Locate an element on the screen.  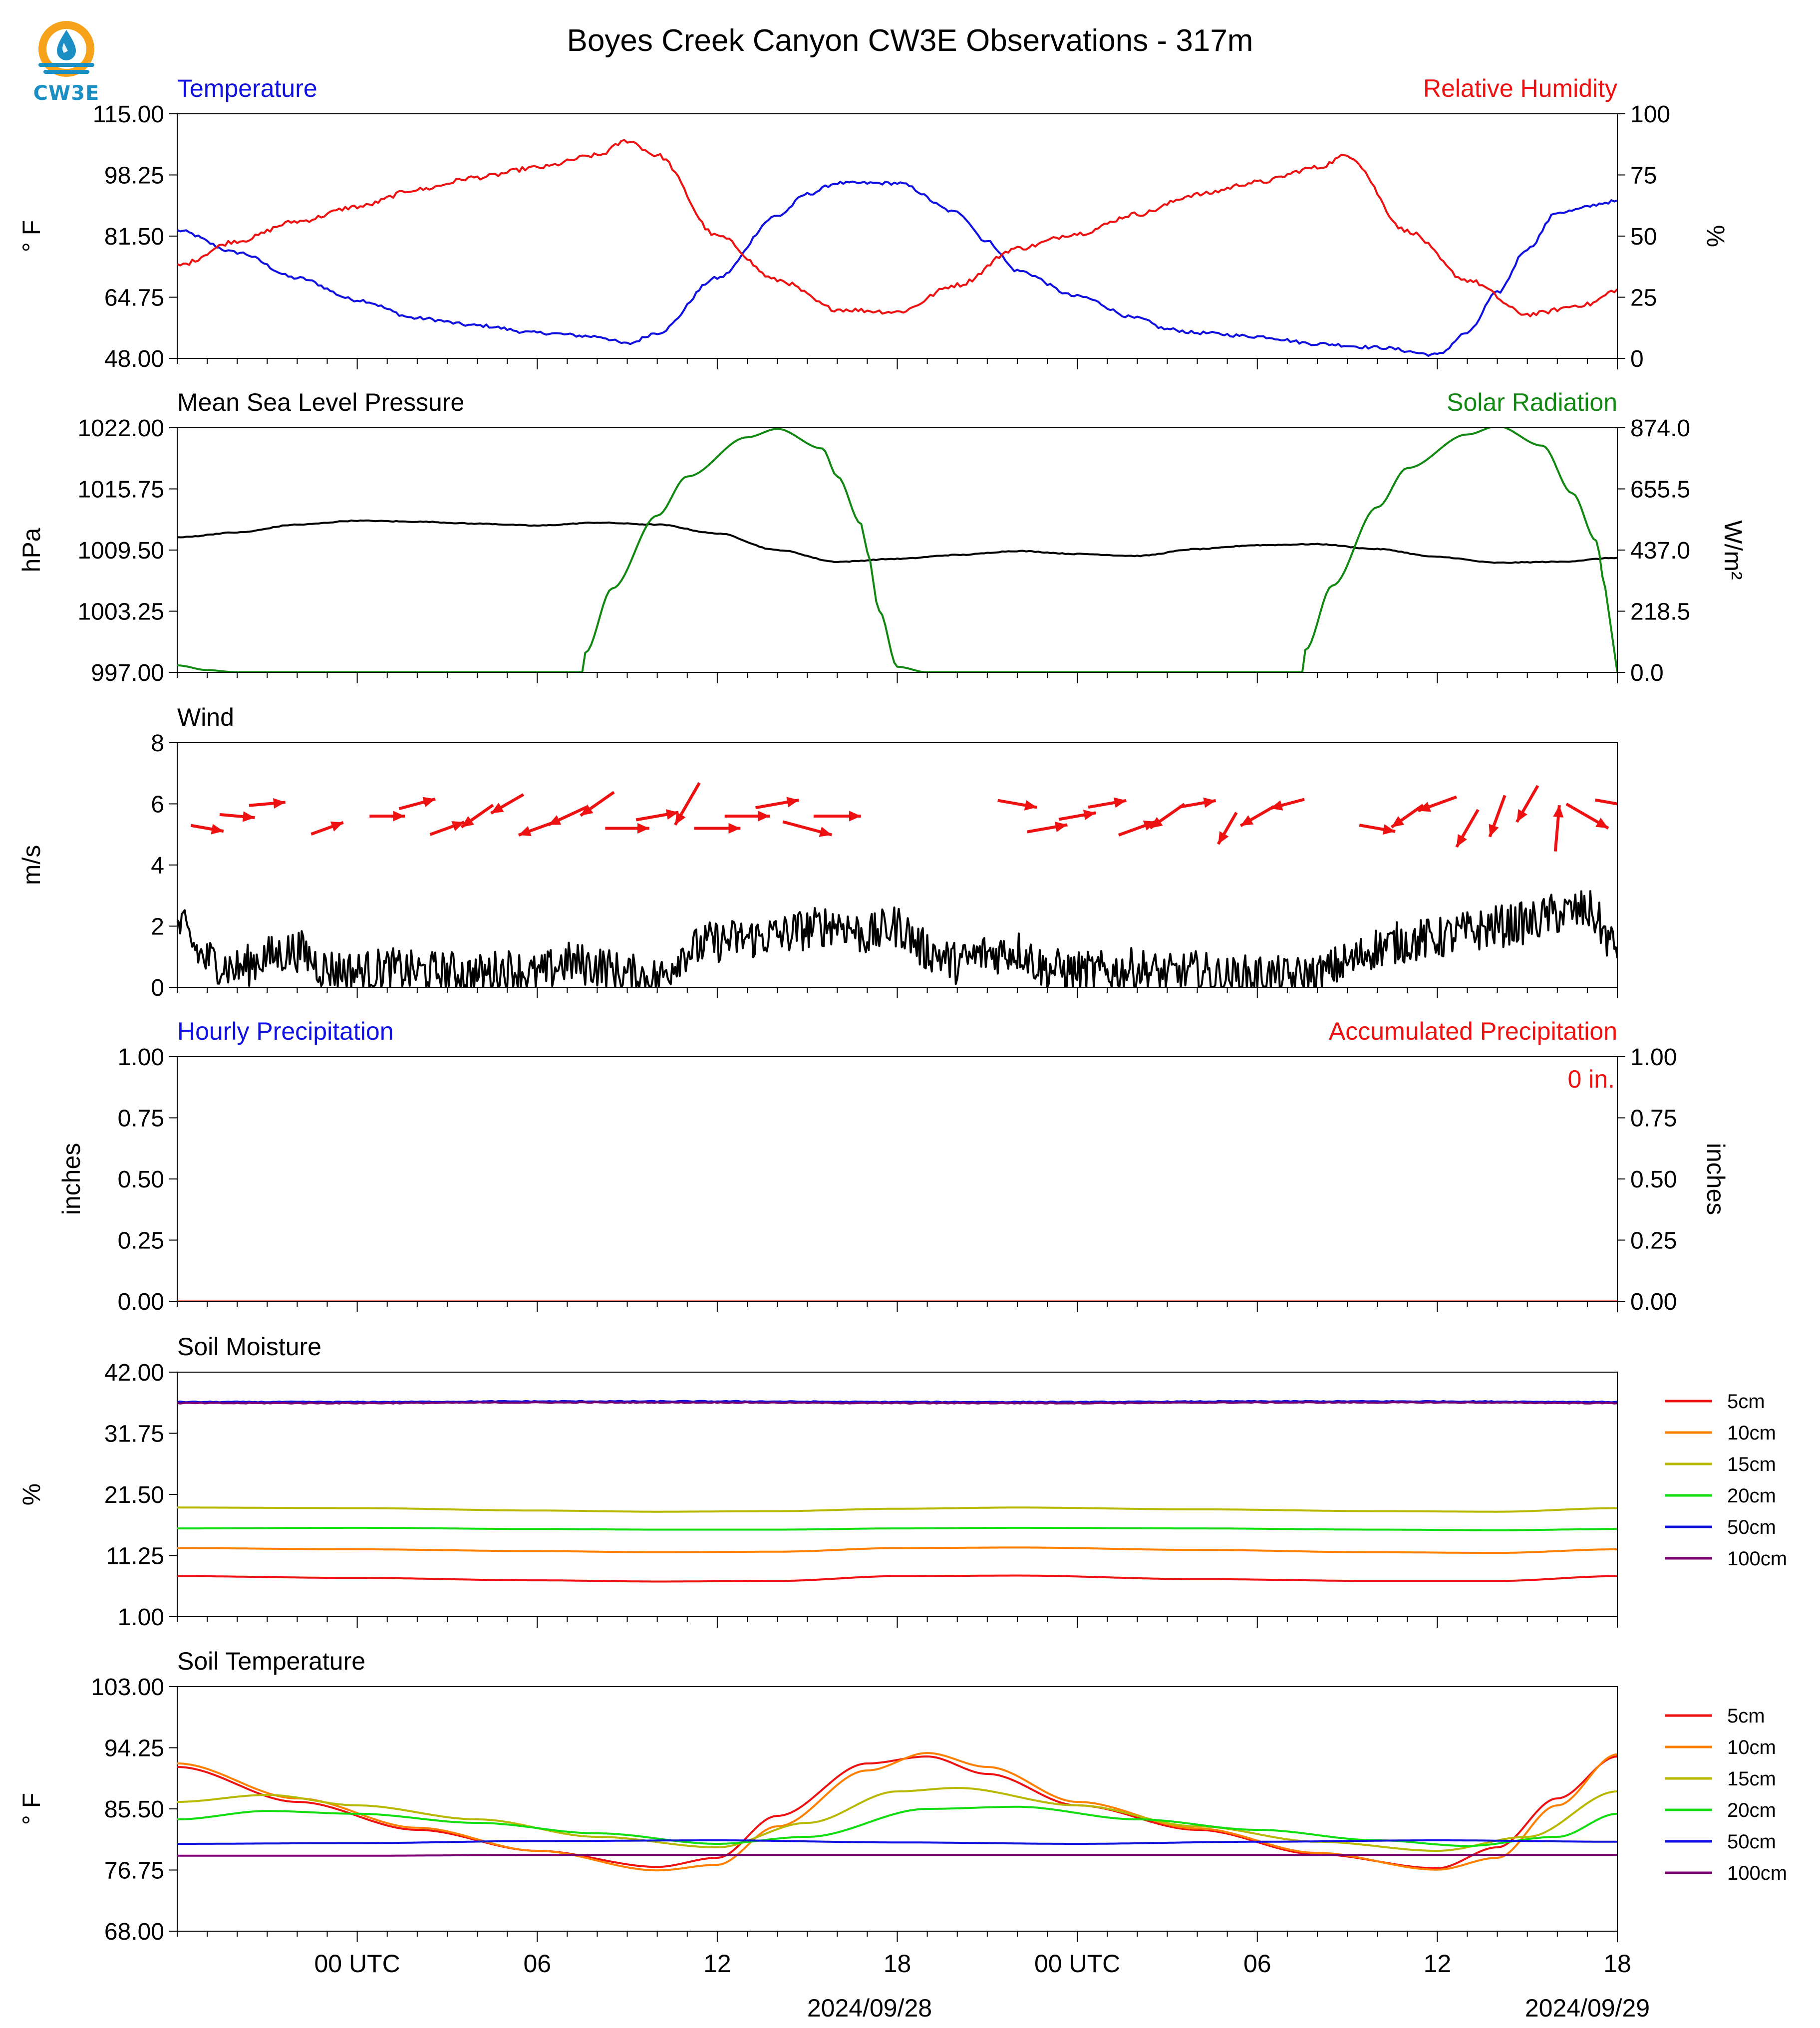
y-axis-label: inches is located at coordinates (71, 1179).